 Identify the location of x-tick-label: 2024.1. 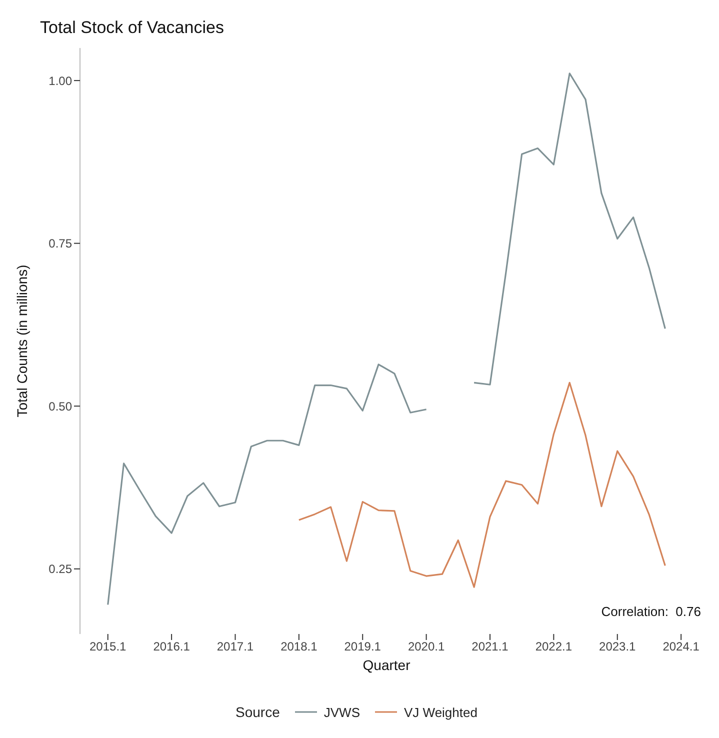
(681, 647).